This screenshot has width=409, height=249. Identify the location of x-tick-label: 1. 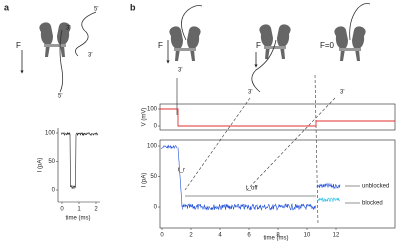
(79, 210).